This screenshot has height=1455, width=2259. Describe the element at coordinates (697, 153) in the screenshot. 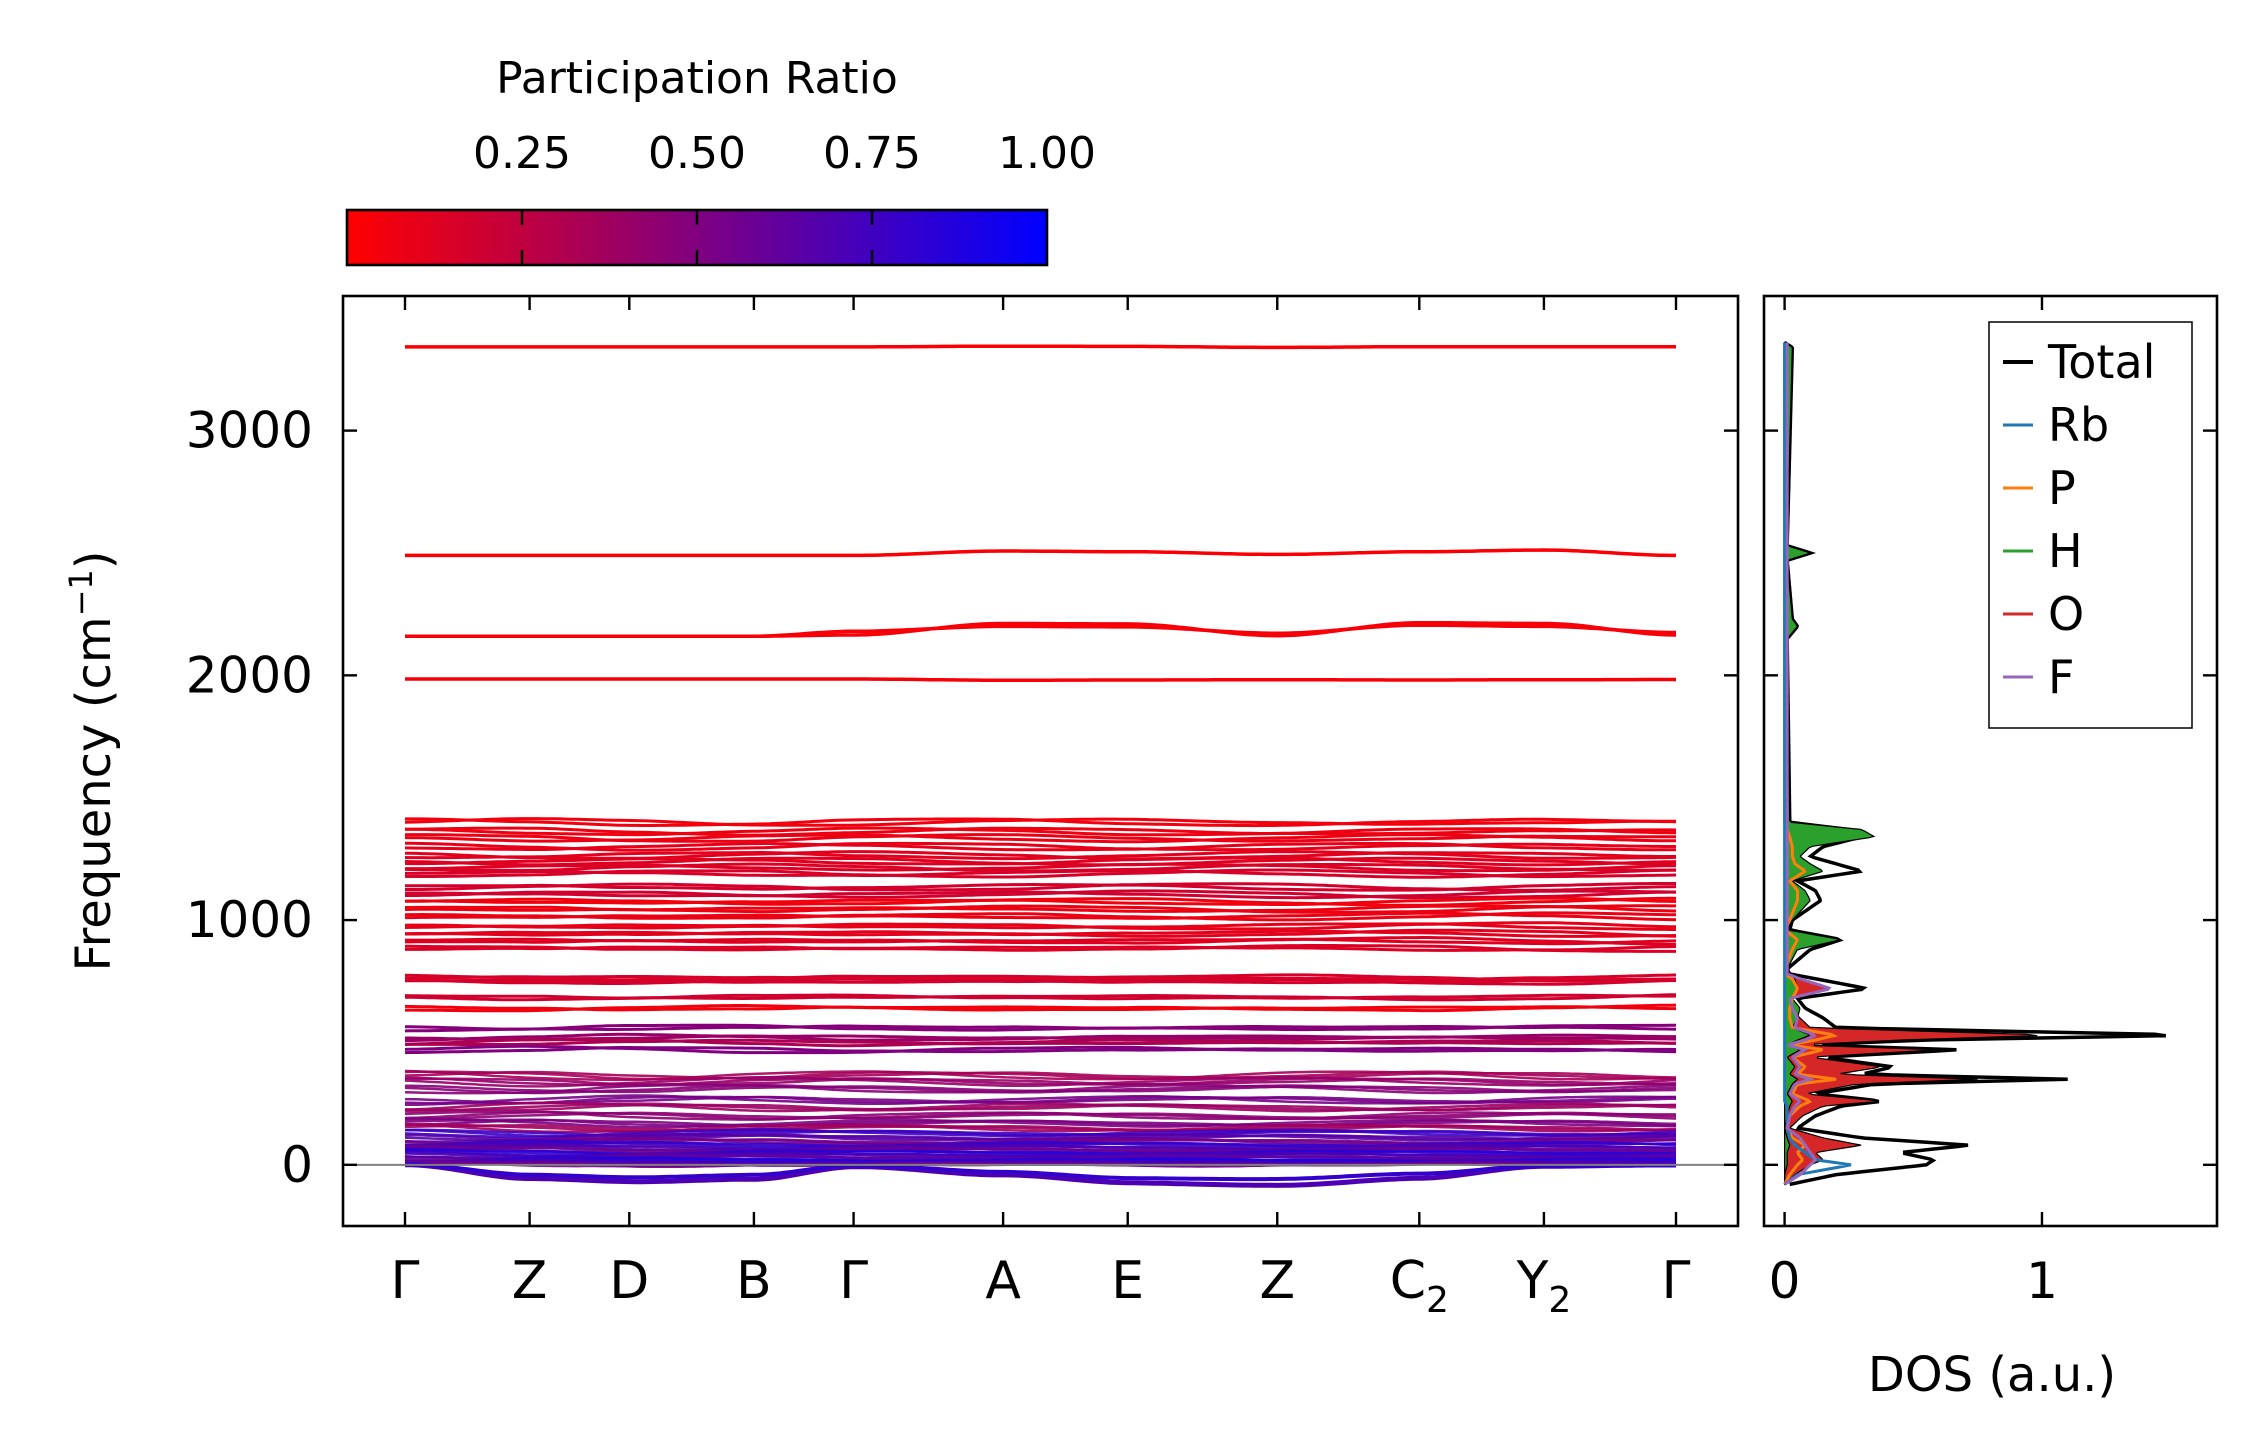

I see `colorbar-tick-label: 0.50` at that location.